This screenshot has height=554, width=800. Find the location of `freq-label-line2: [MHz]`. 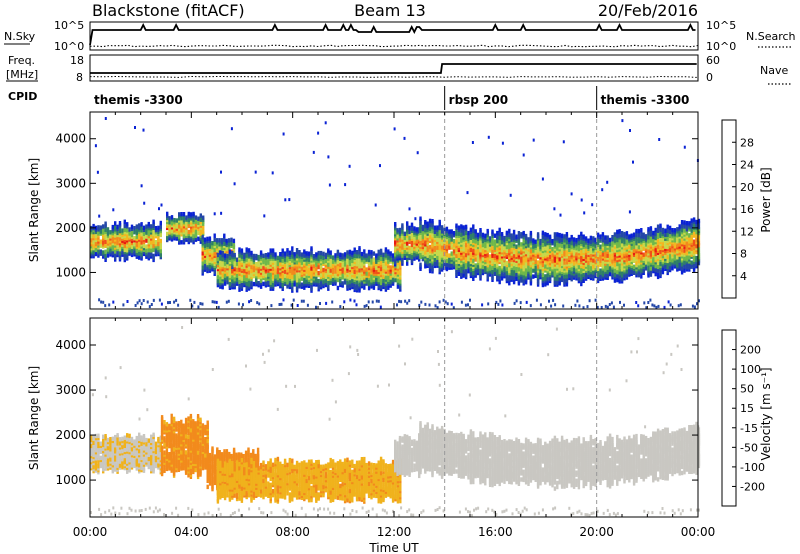

freq-label-line2: [MHz] is located at coordinates (22, 74).